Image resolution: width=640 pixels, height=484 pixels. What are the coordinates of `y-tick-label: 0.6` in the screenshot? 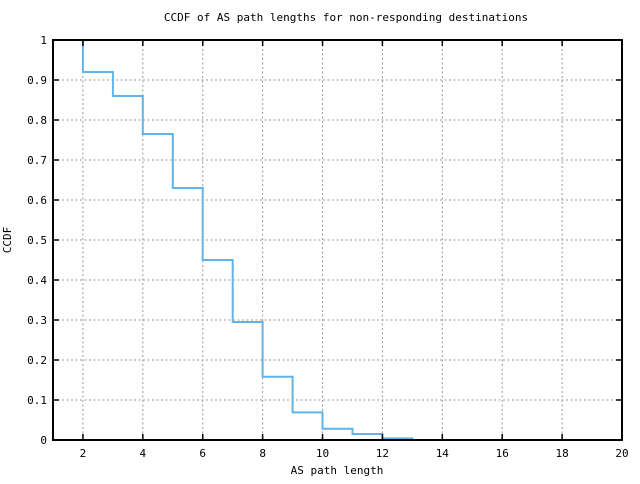 It's located at (37, 200).